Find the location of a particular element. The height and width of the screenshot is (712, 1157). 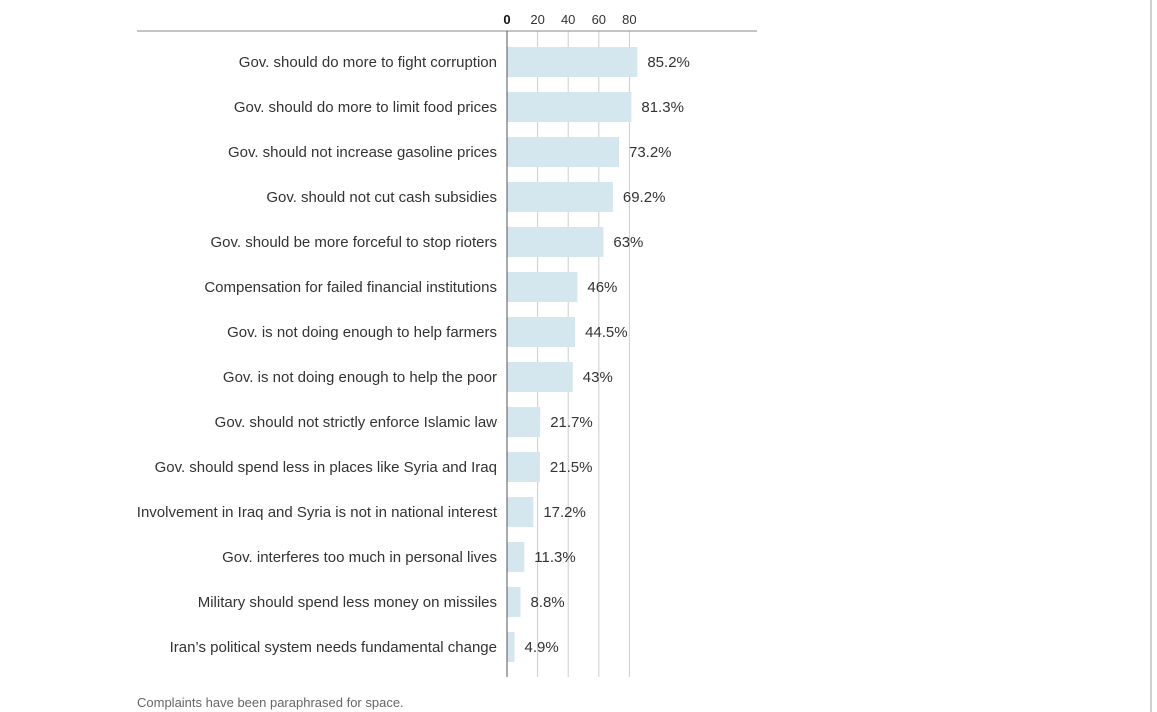

data-label: 46% is located at coordinates (602, 287).